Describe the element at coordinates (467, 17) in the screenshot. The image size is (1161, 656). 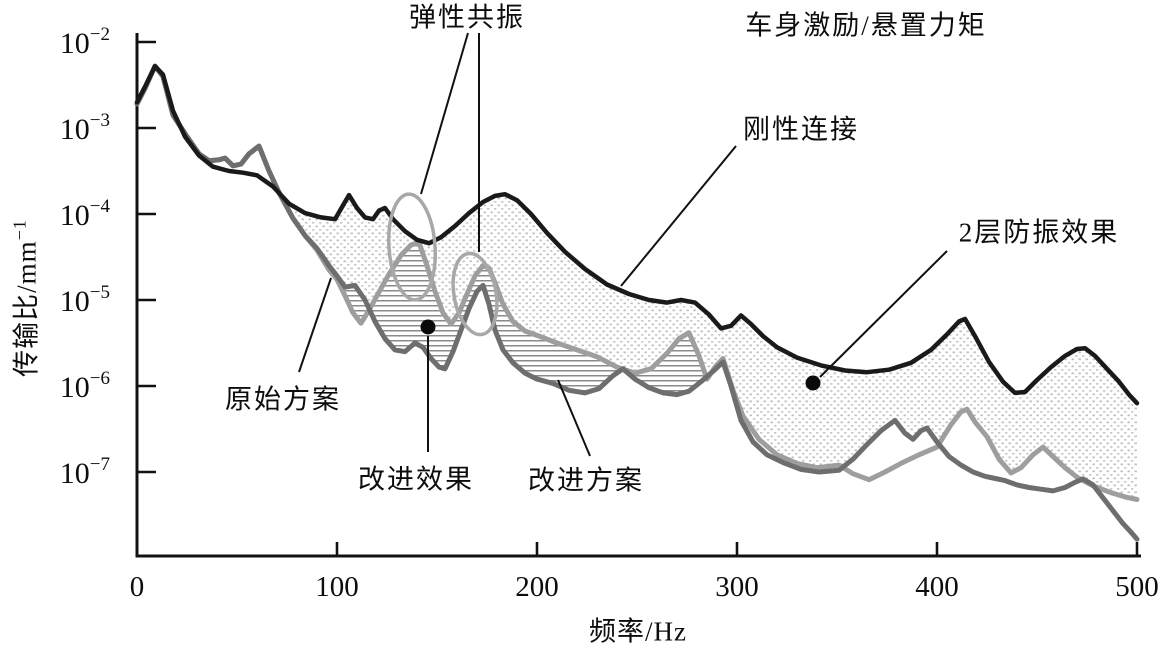
I see `label-elastic-resonance: 弹性共振` at that location.